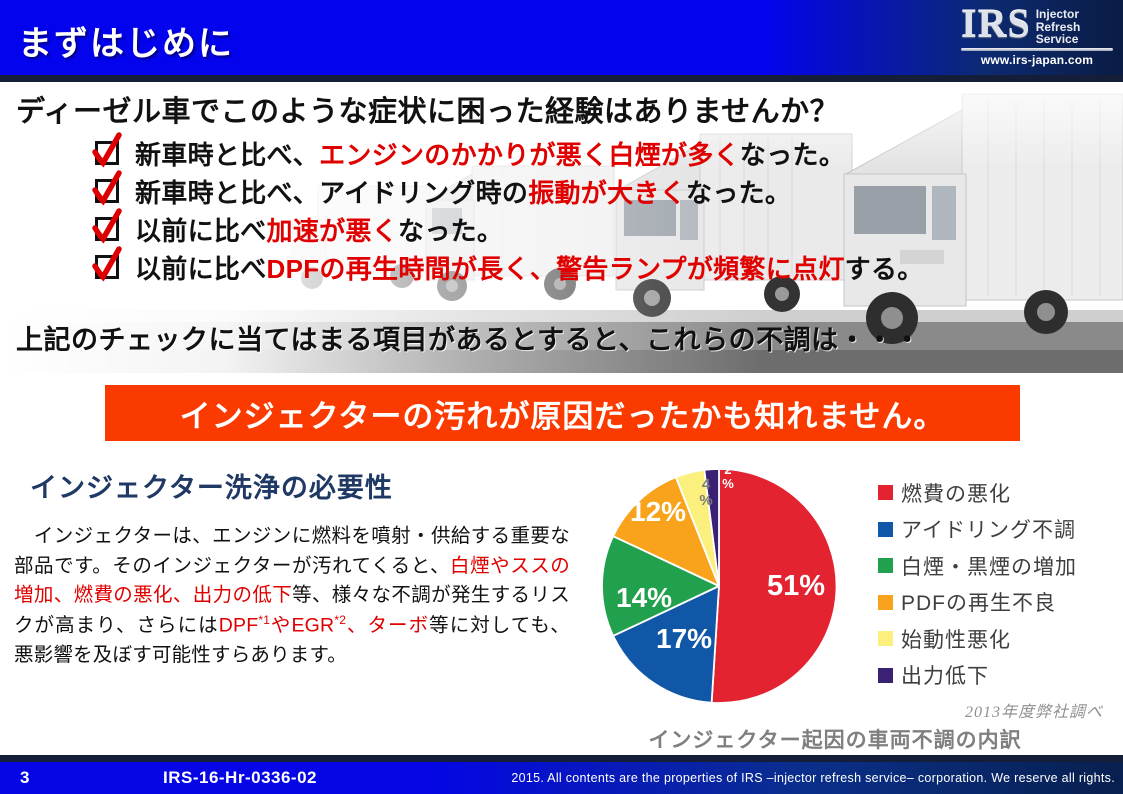  What do you see at coordinates (684, 638) in the screenshot?
I see `pie-label-1: 17%` at bounding box center [684, 638].